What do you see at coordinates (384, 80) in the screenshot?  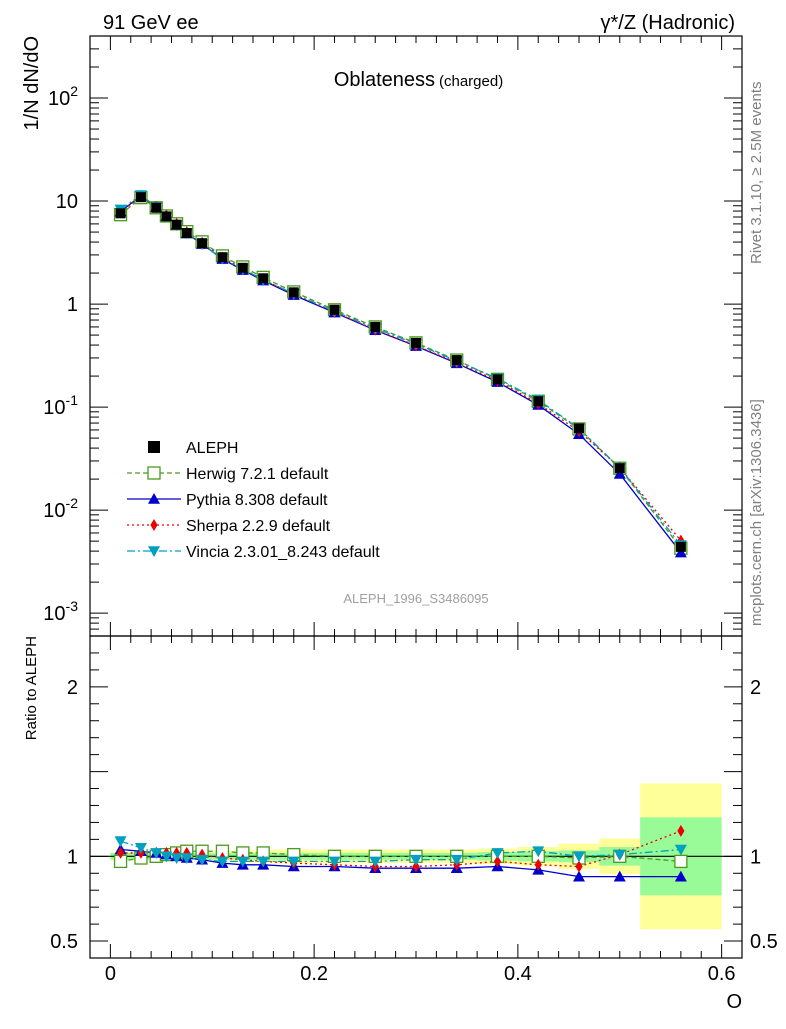 I see `chart-title: Oblateness` at bounding box center [384, 80].